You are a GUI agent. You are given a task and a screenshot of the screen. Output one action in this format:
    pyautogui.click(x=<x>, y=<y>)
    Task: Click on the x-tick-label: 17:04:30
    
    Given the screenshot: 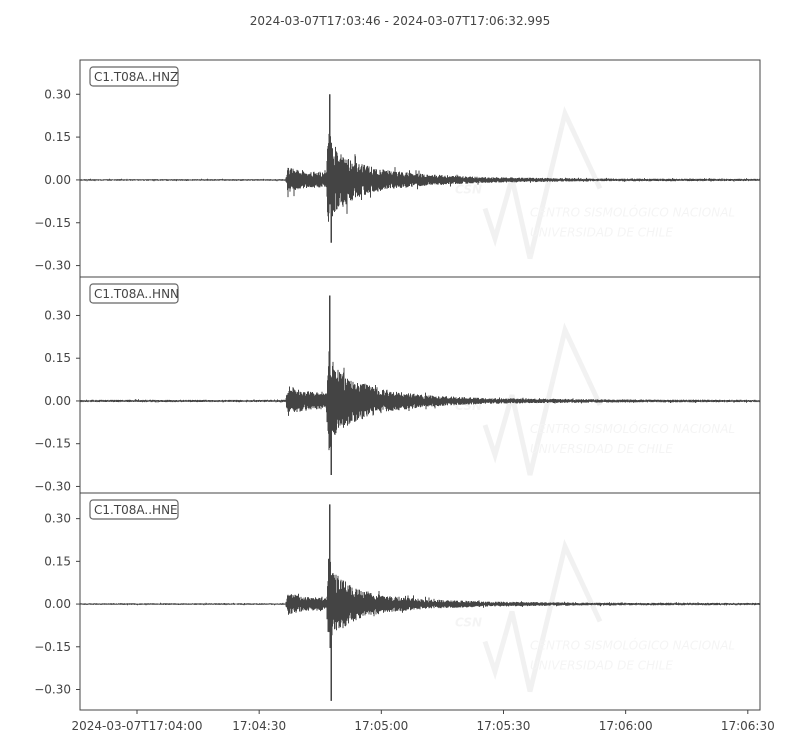 What is the action you would take?
    pyautogui.click(x=259, y=726)
    